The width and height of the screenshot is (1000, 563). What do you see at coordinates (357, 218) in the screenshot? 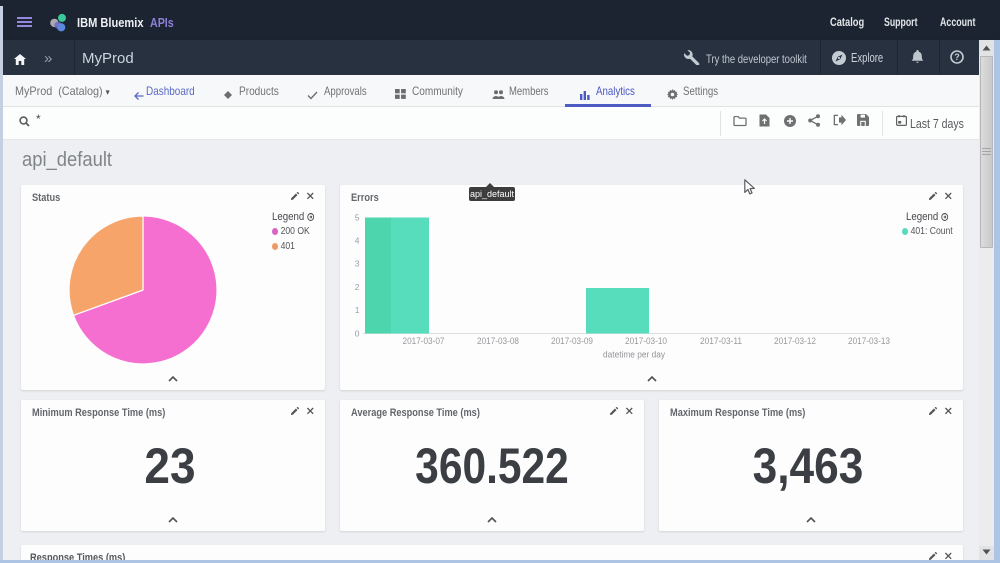
I see `svg-text: 5` at bounding box center [357, 218].